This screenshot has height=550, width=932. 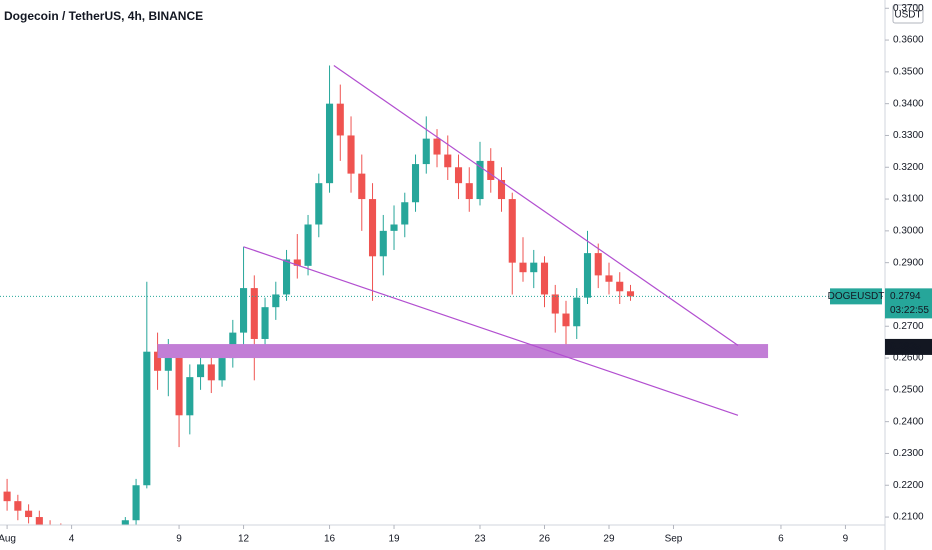 I want to click on y-tick-label: 0.3100, so click(x=908, y=199).